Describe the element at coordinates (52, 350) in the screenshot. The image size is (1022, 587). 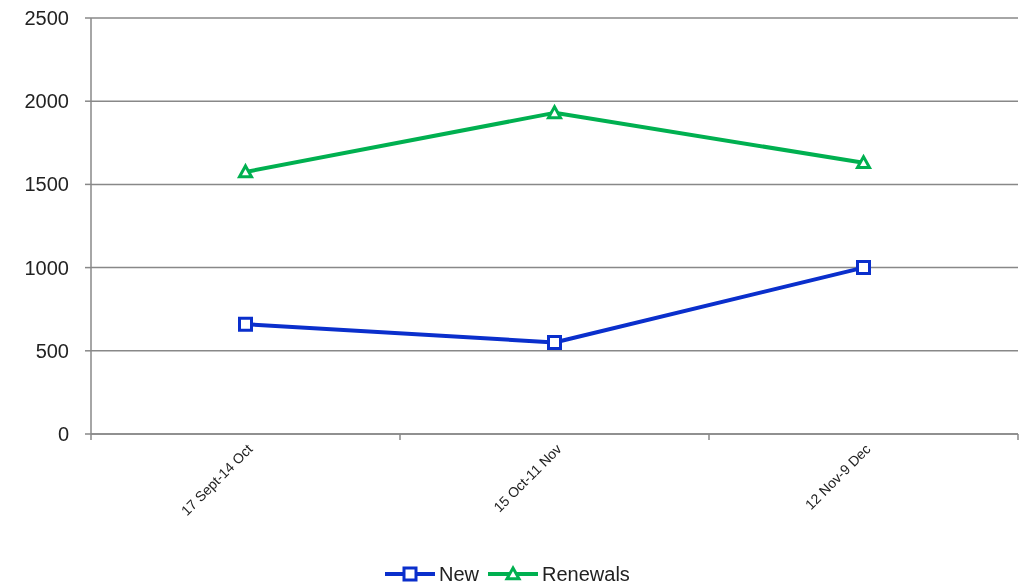
I see `y-tick-label: 500` at that location.